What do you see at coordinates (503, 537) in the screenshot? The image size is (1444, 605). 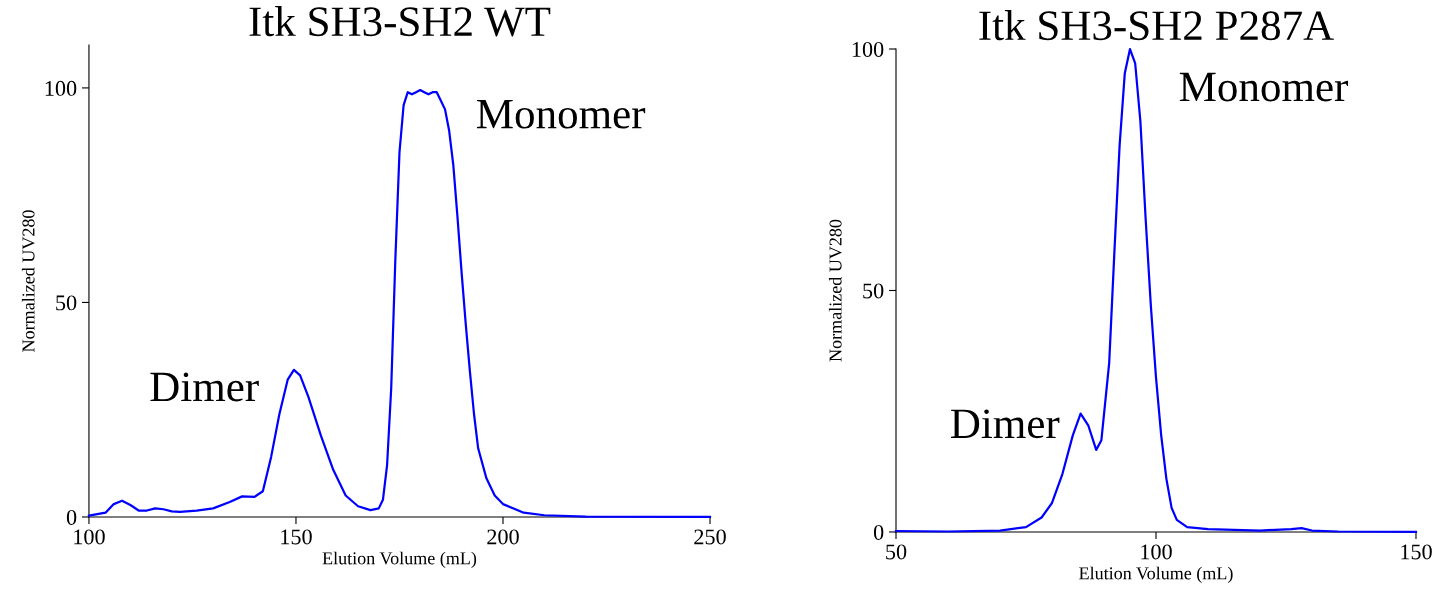 I see `x-tick-label: 200` at bounding box center [503, 537].